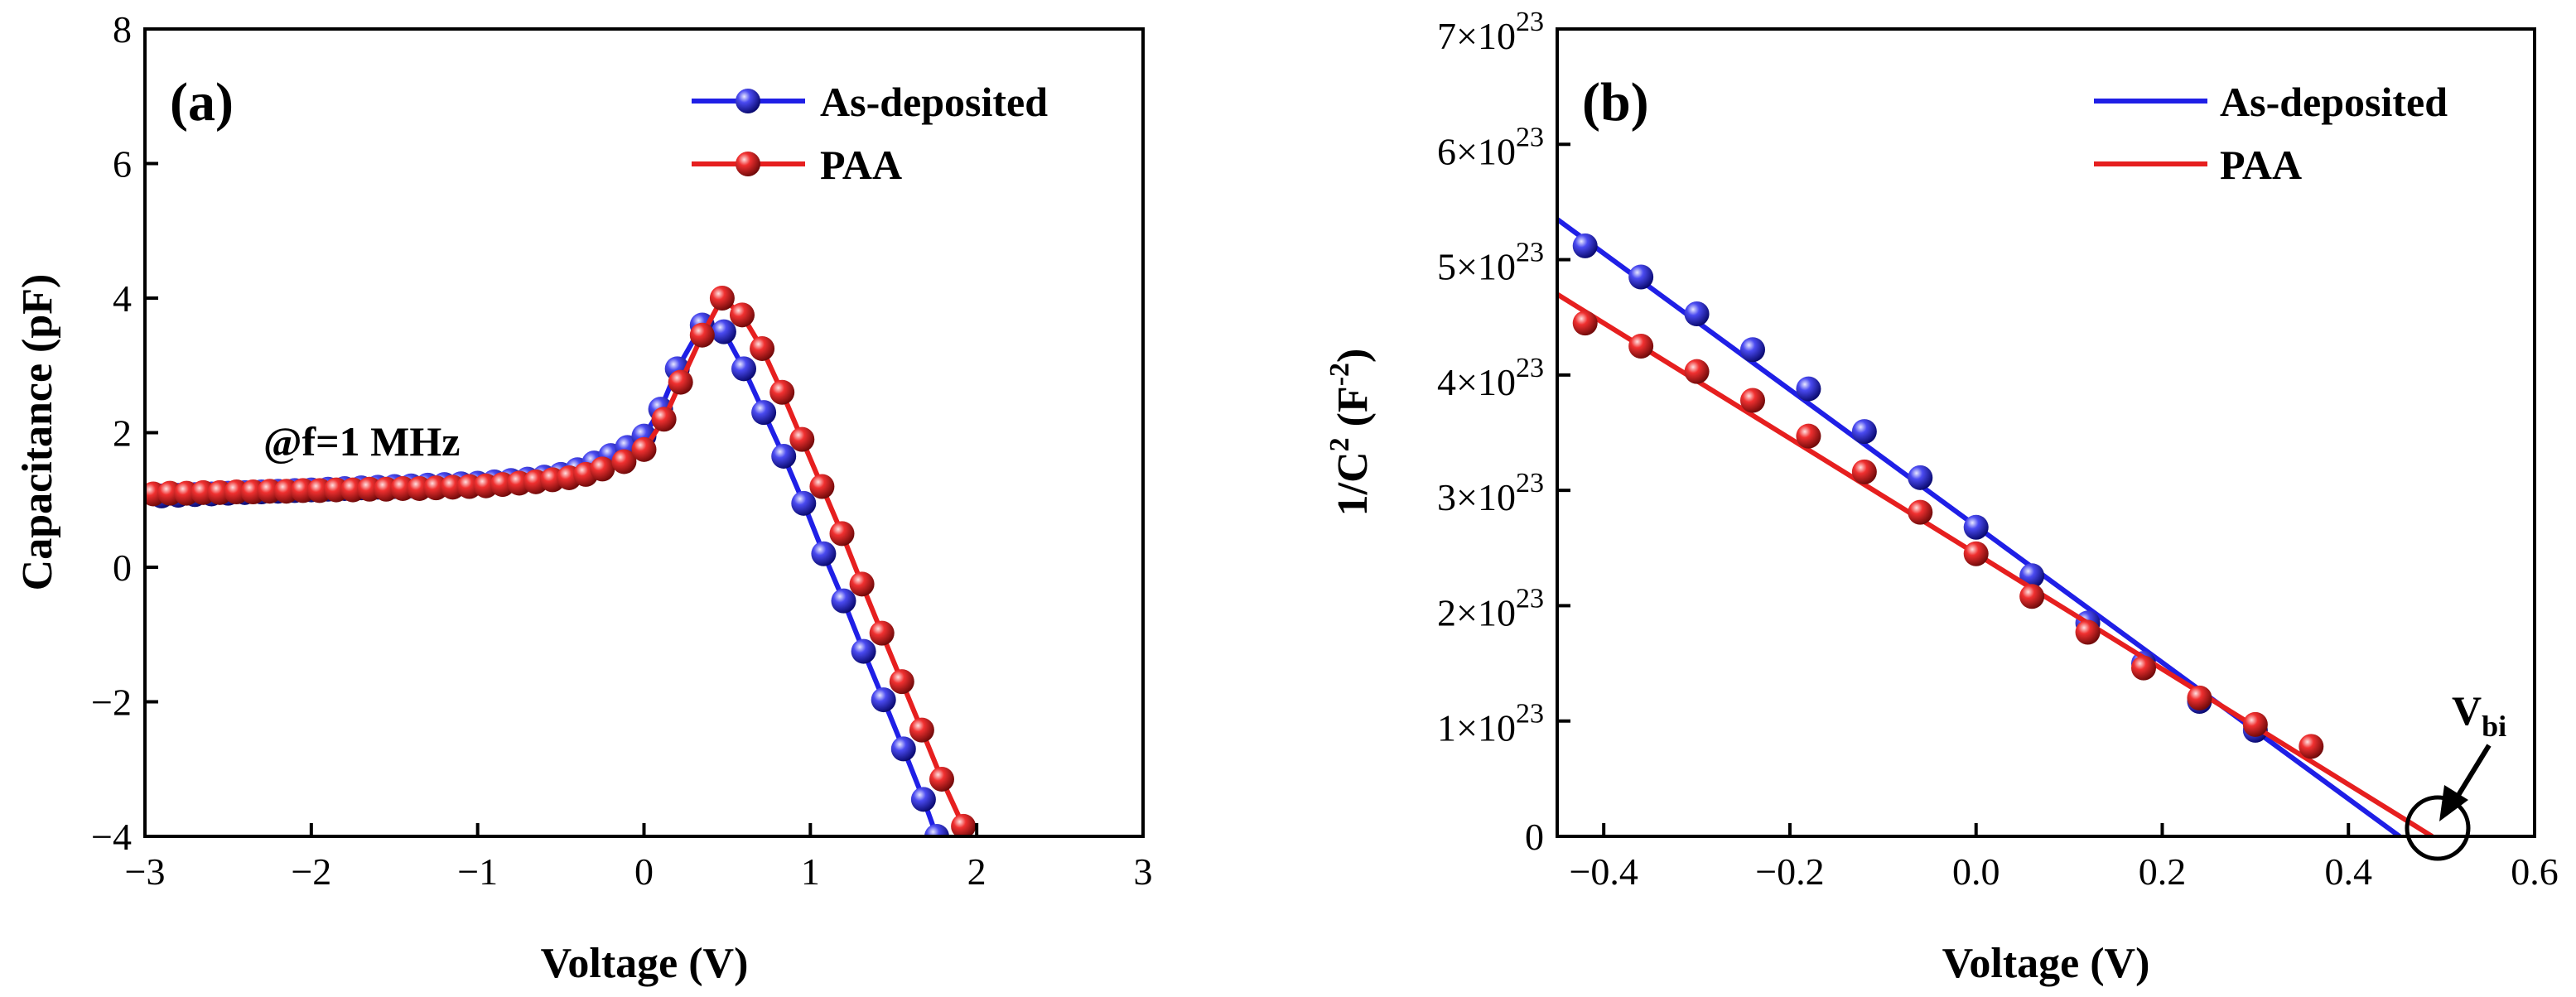 Image resolution: width=2576 pixels, height=997 pixels. I want to click on chart-b-ytick-label: 6×10²³, so click(1490, 147).